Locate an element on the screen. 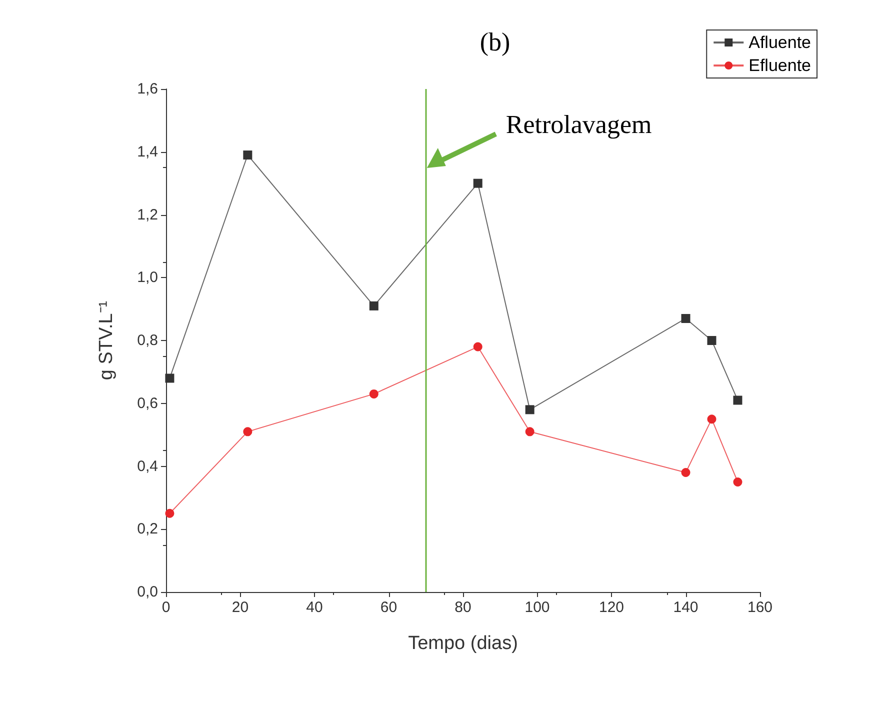 The height and width of the screenshot is (704, 873). y-tick-label: 0,8 is located at coordinates (147, 340).